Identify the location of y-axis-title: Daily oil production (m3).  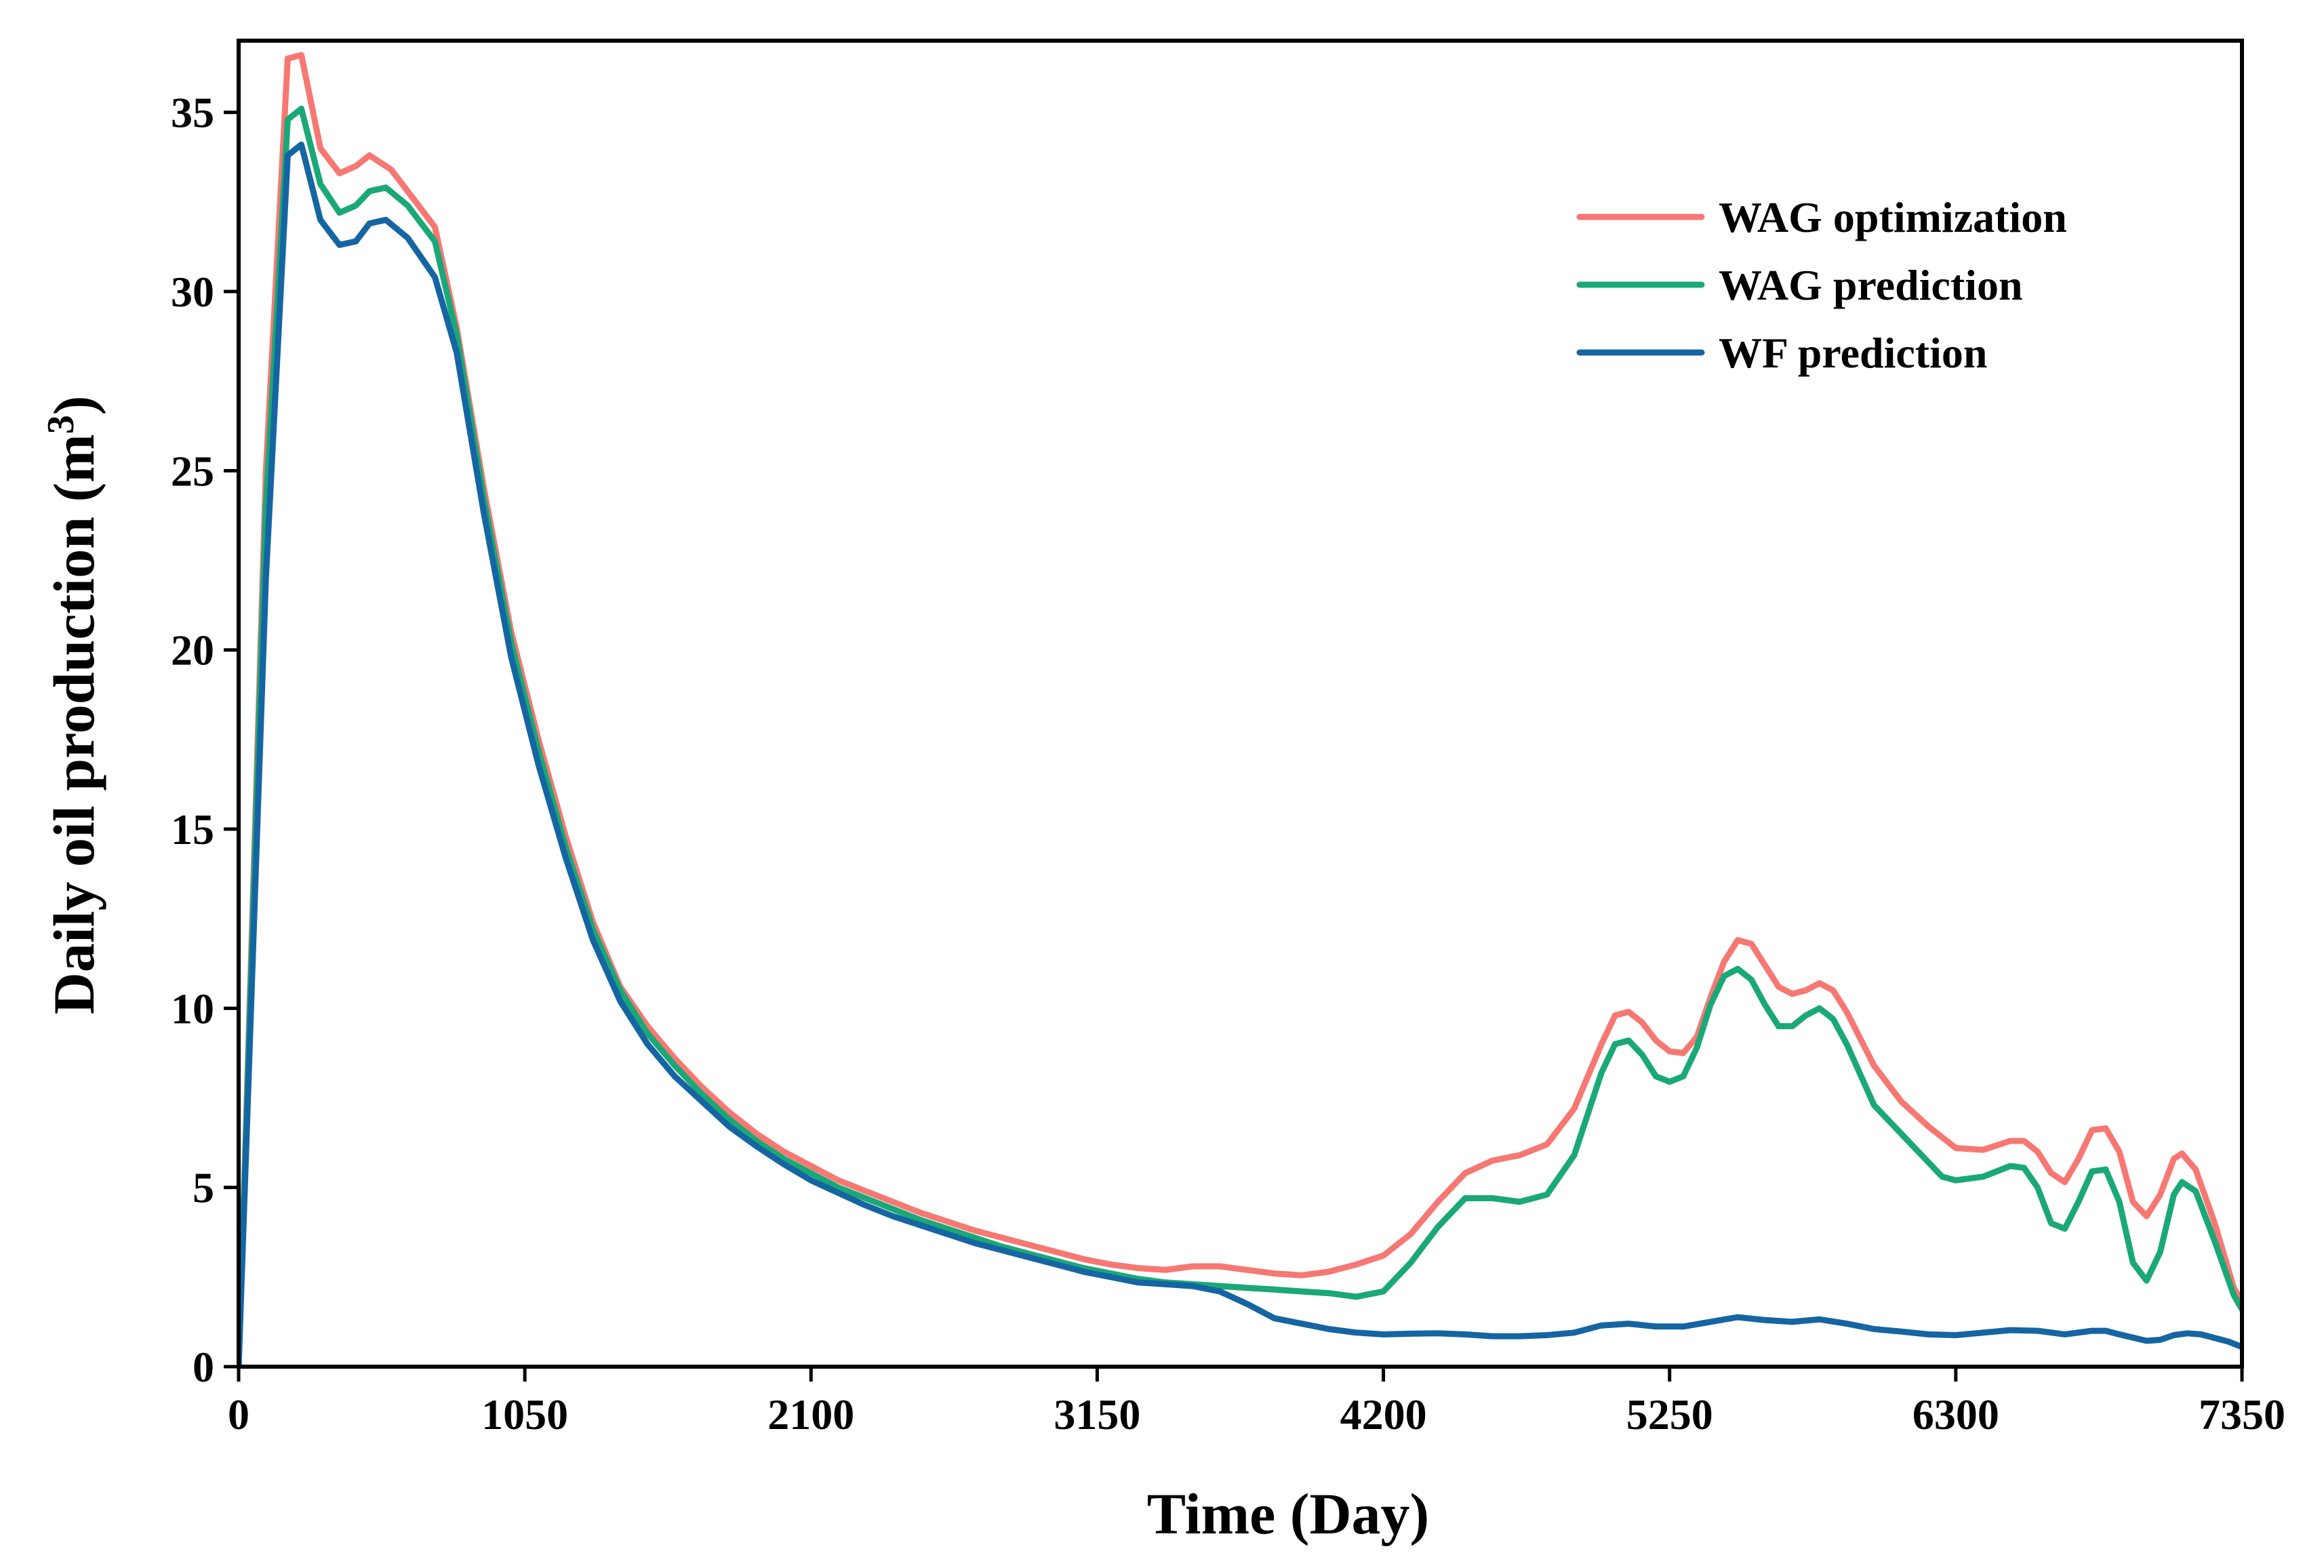
(73, 706).